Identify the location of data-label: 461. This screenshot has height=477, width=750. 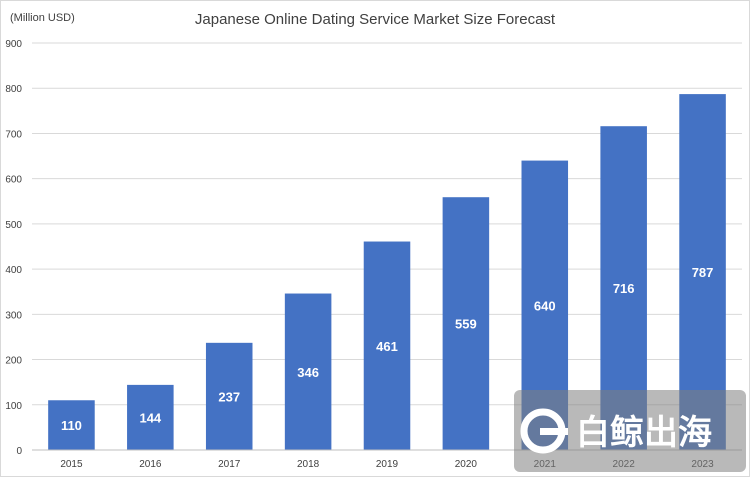
(387, 346).